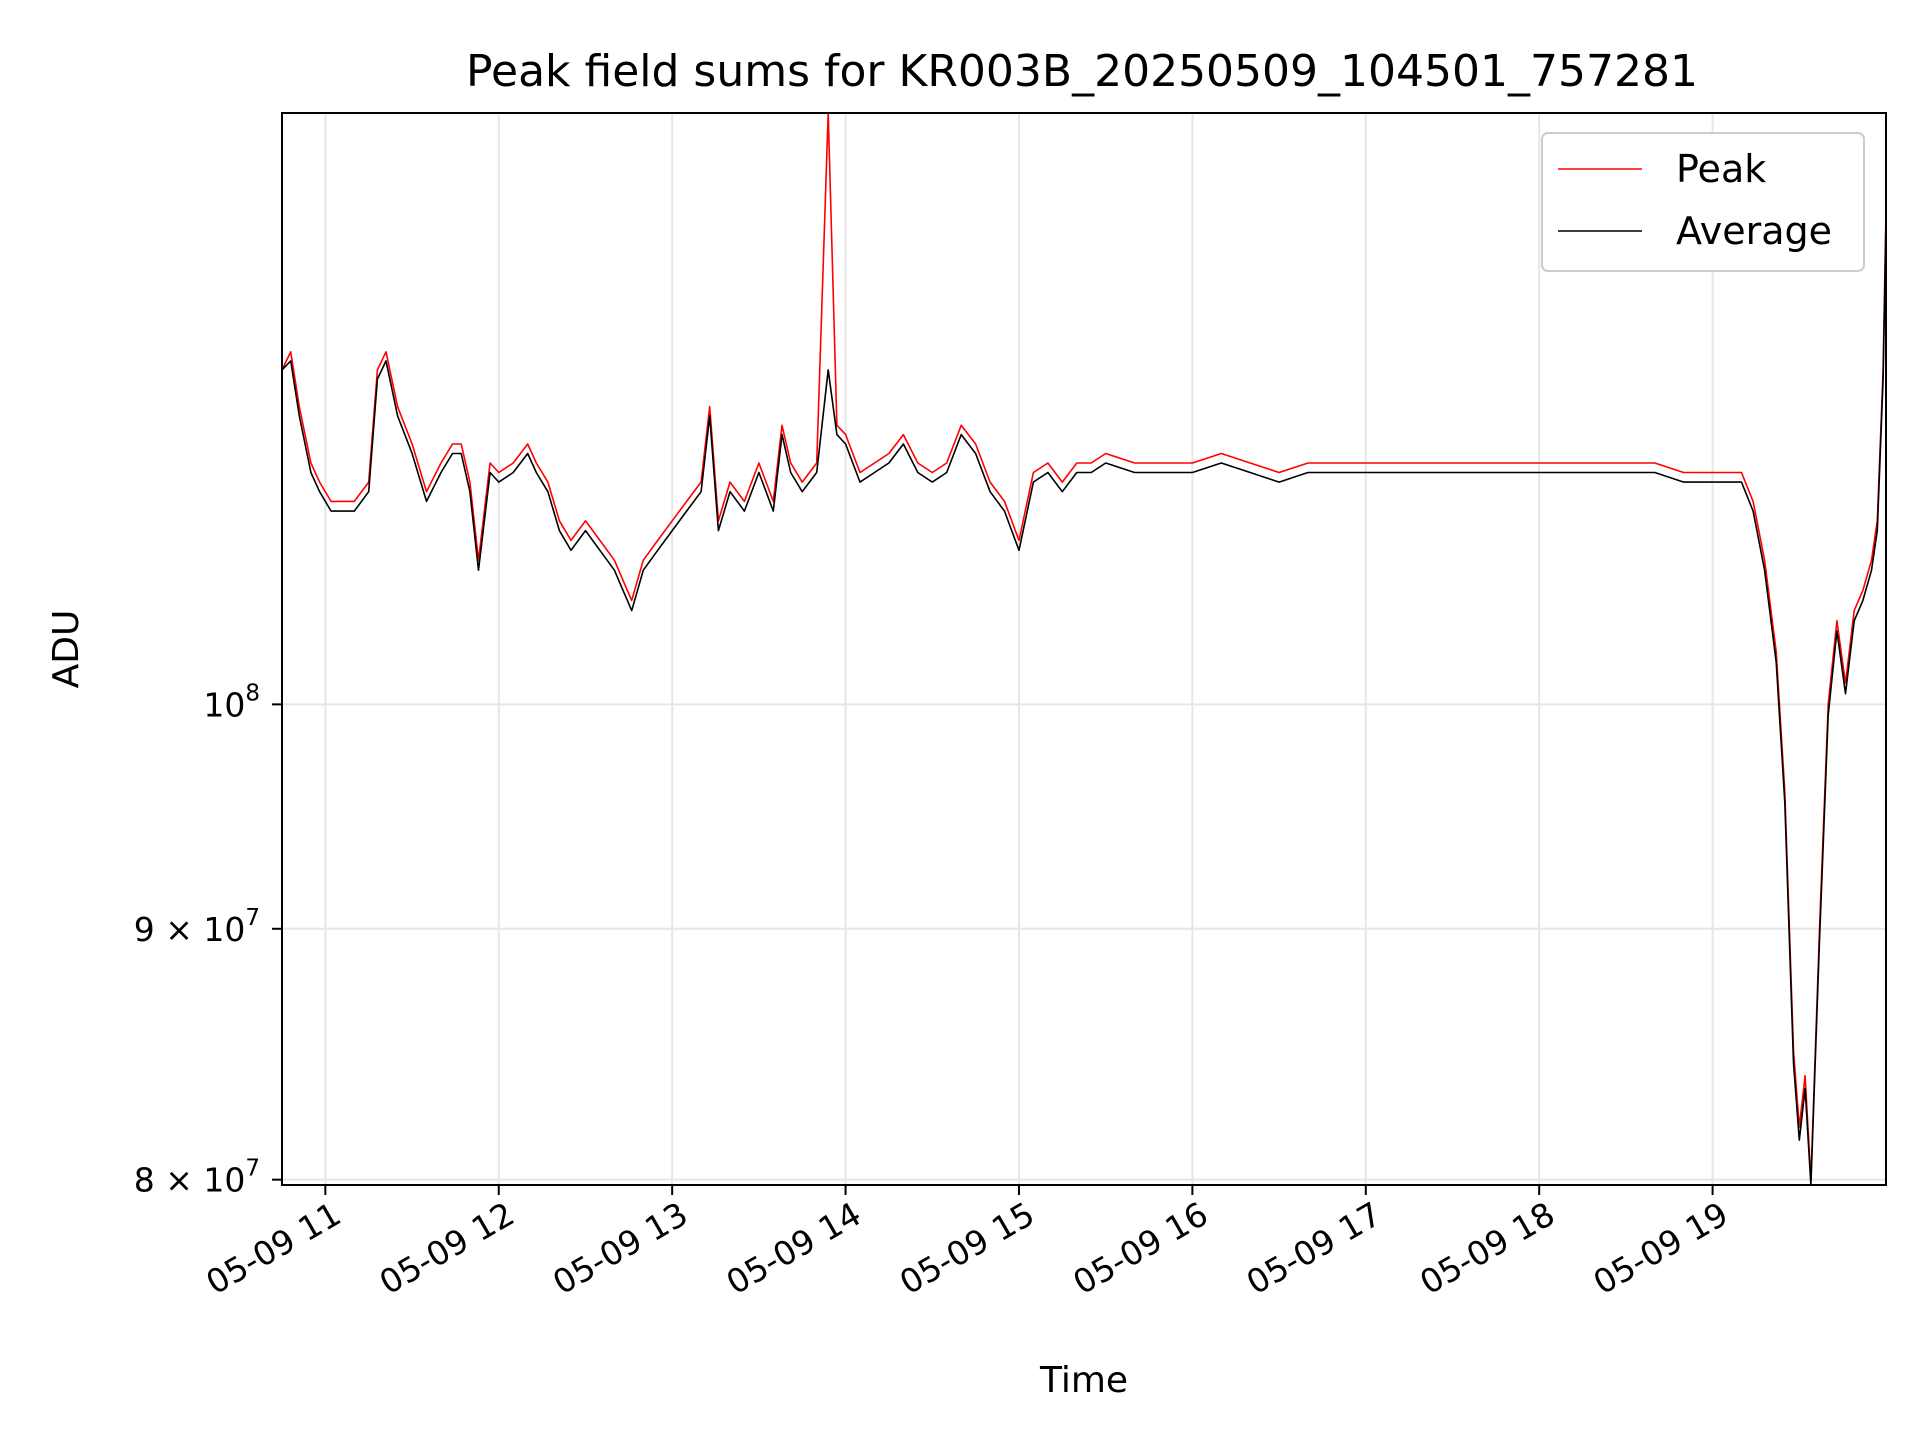 The image size is (1920, 1440). I want to click on y-axis-label: ADU, so click(66, 649).